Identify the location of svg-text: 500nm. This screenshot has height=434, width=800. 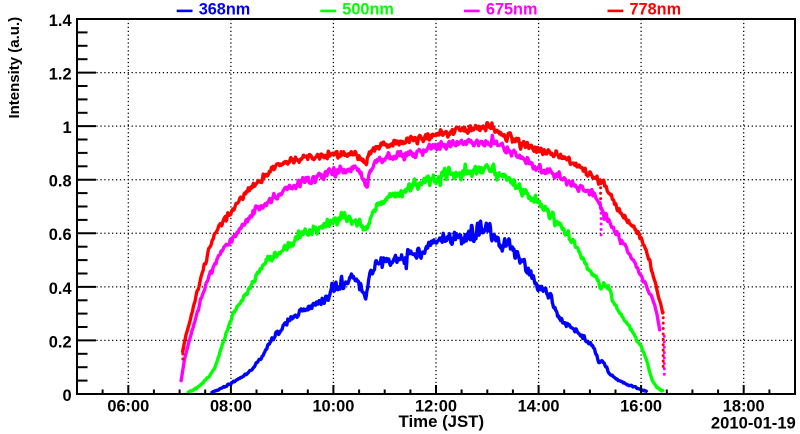
(368, 10).